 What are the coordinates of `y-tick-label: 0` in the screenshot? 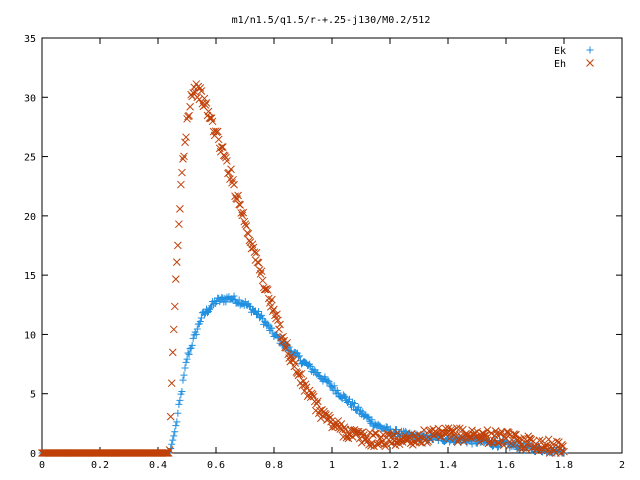 It's located at (33, 454).